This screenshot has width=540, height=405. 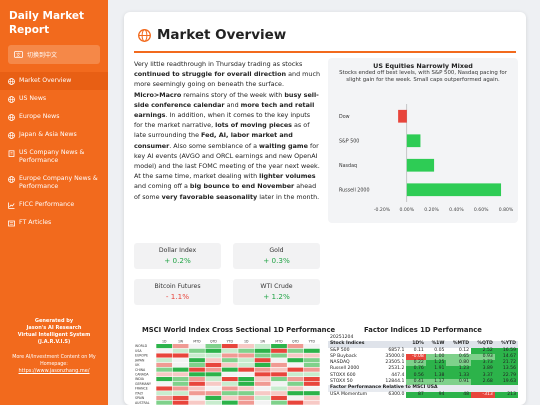 I want to click on heatmap-column-label: MTD, so click(x=197, y=342).